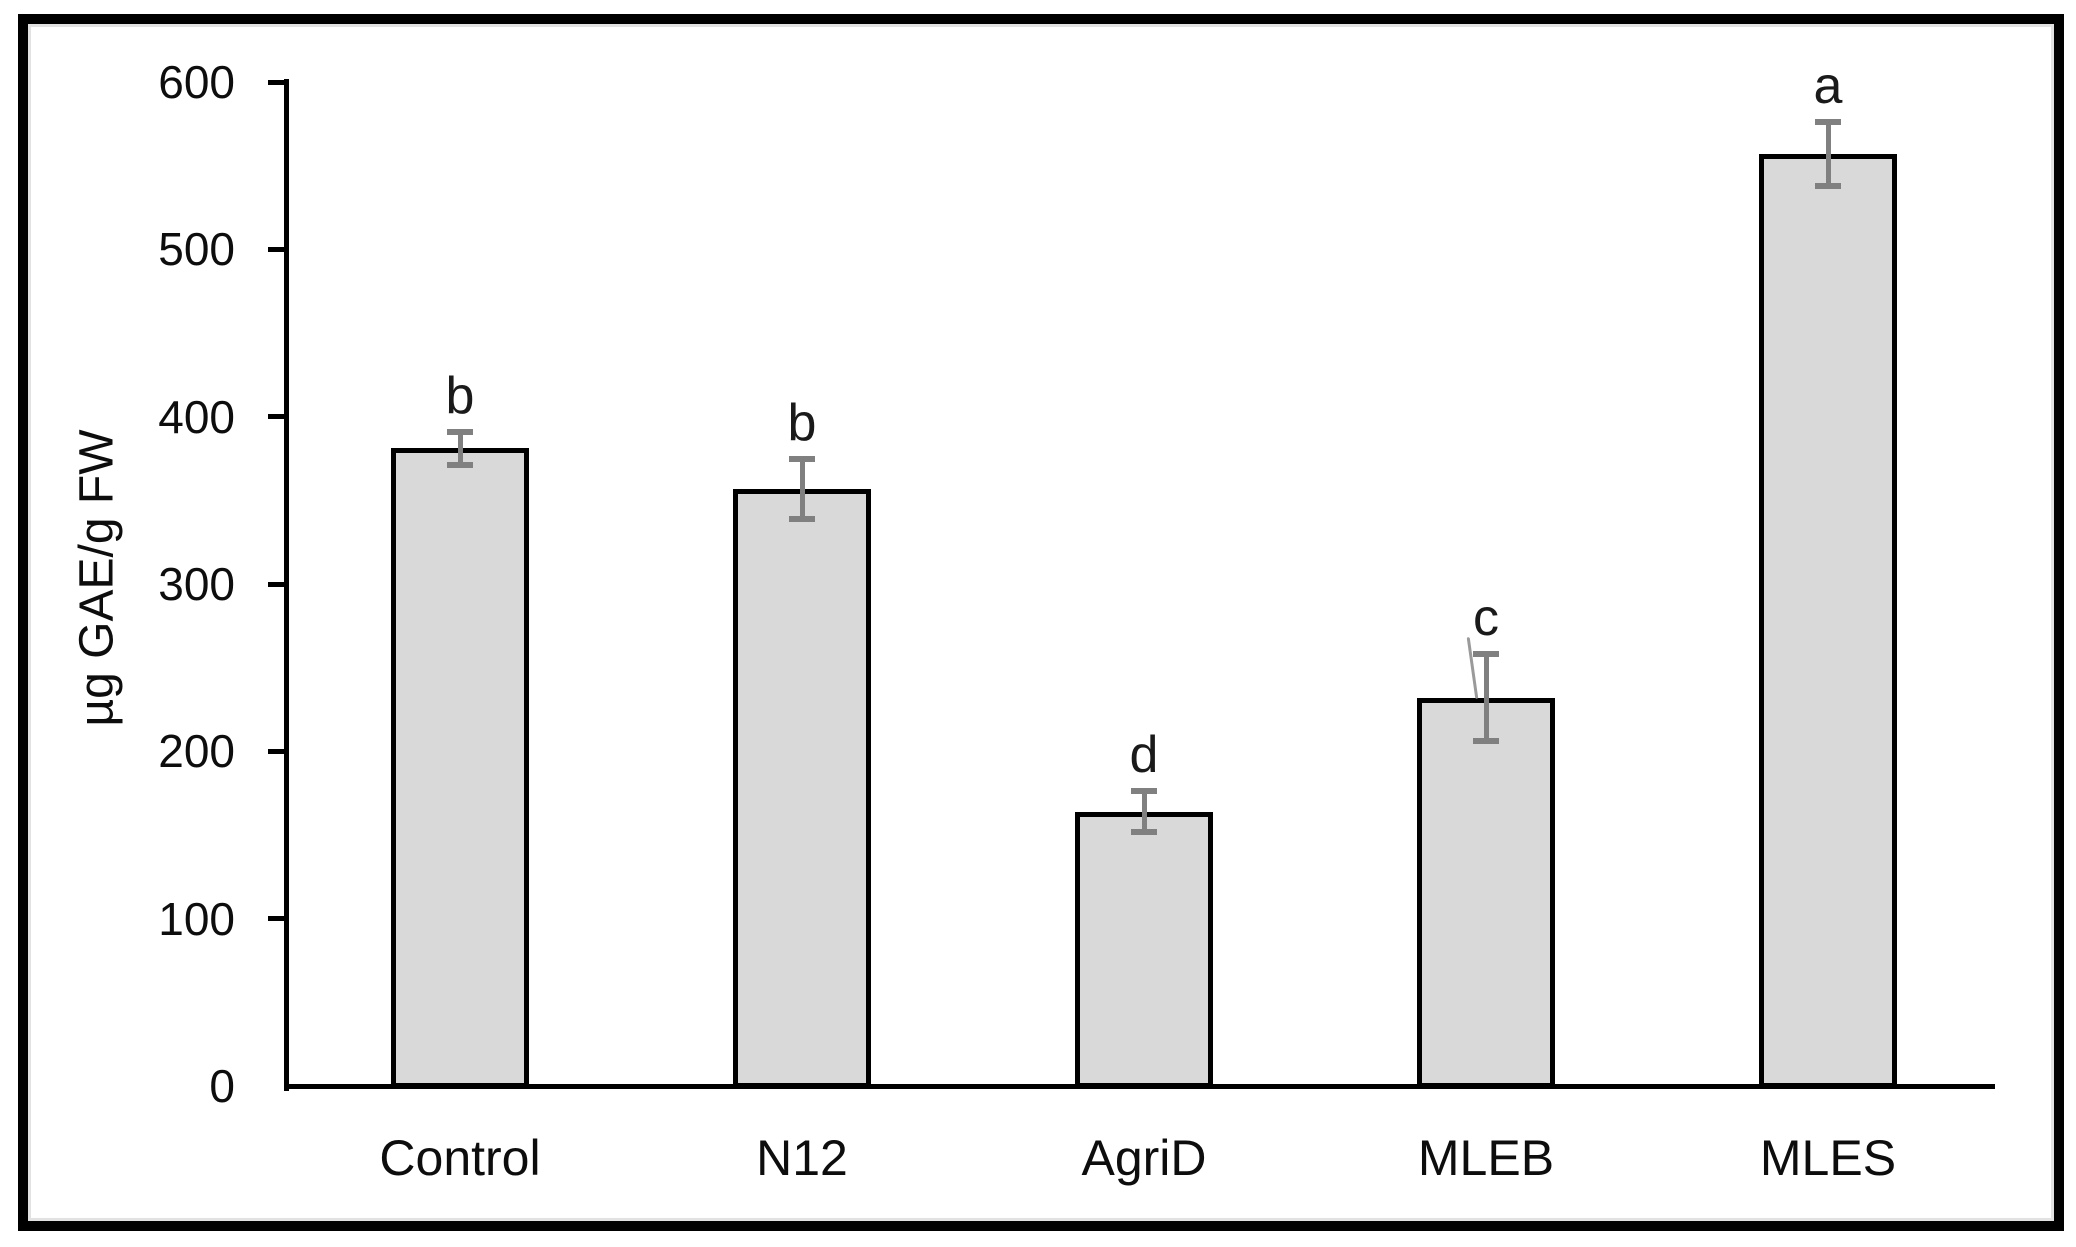 Image resolution: width=2076 pixels, height=1247 pixels. I want to click on x-category-label: N12, so click(802, 1158).